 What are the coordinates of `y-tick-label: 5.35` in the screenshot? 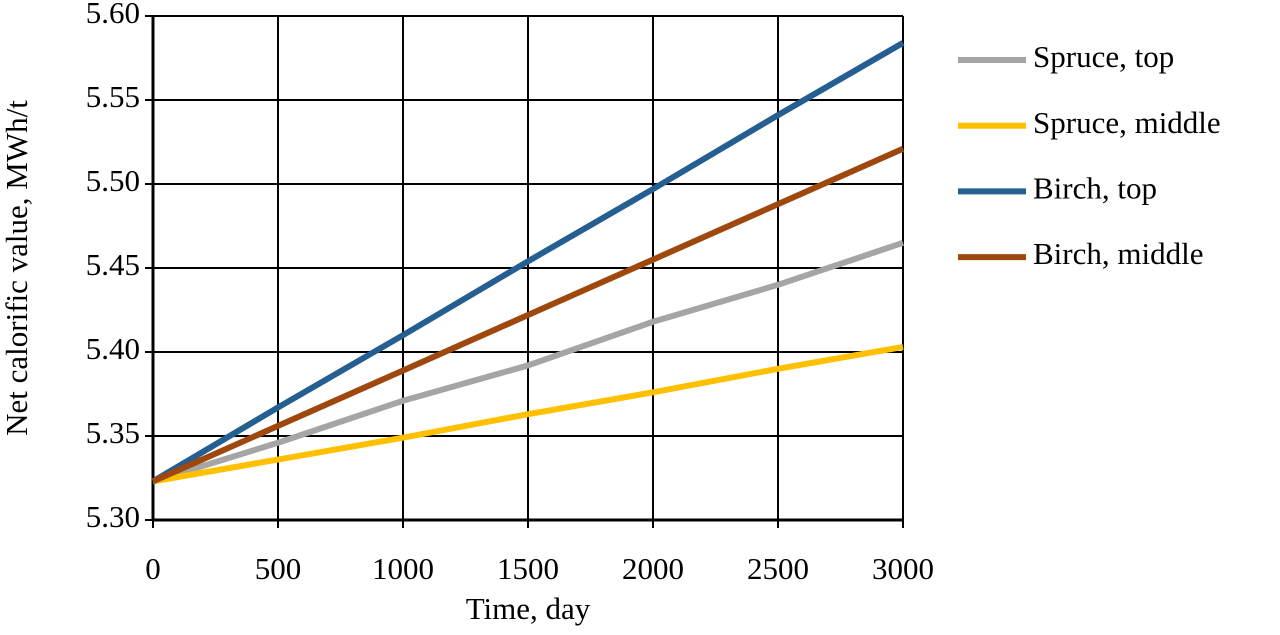 It's located at (113, 432).